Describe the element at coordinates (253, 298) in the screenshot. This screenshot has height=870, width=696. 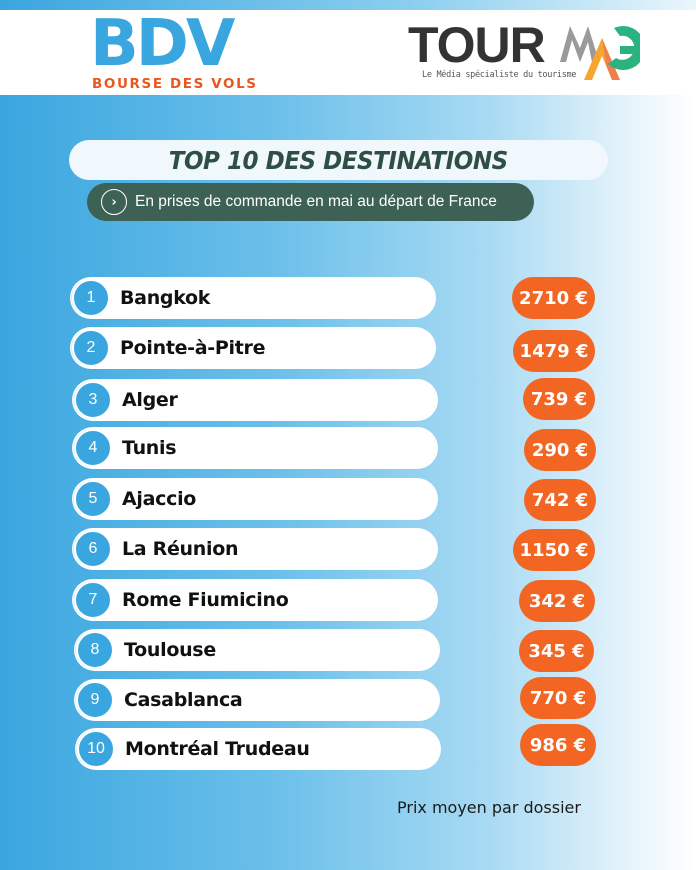
I see `destination-row-1: 1 Bangkok` at that location.